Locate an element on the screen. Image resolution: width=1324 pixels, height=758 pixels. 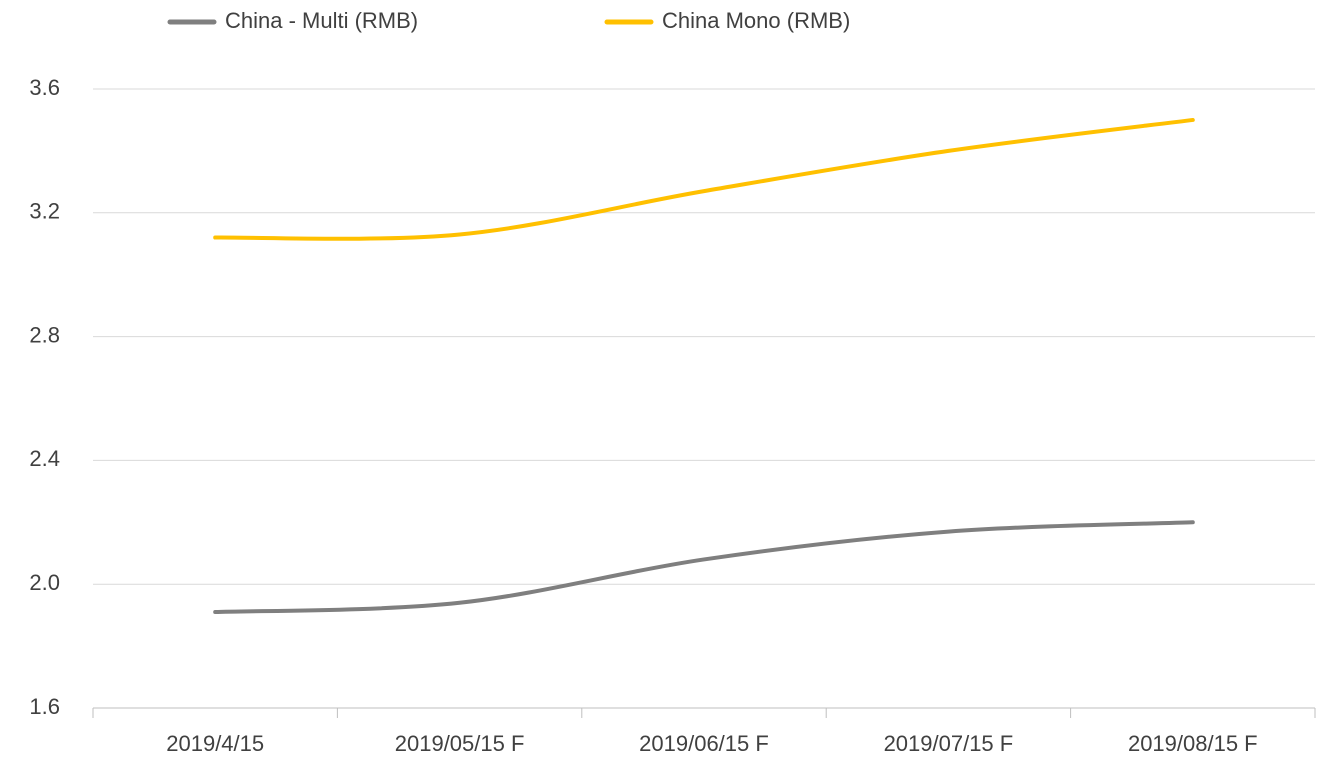
x-tick-label: 2019/07/15 F is located at coordinates (949, 743).